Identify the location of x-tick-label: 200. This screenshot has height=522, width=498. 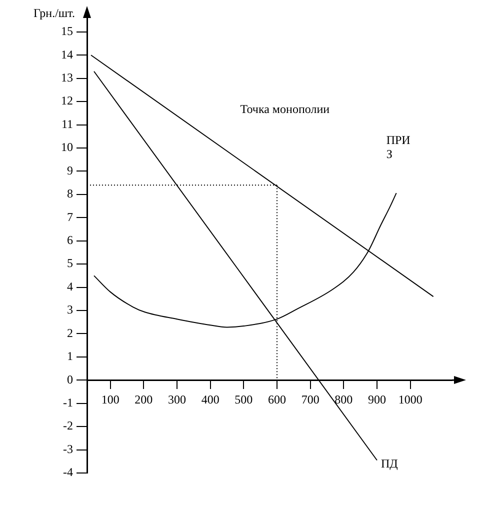
(143, 399).